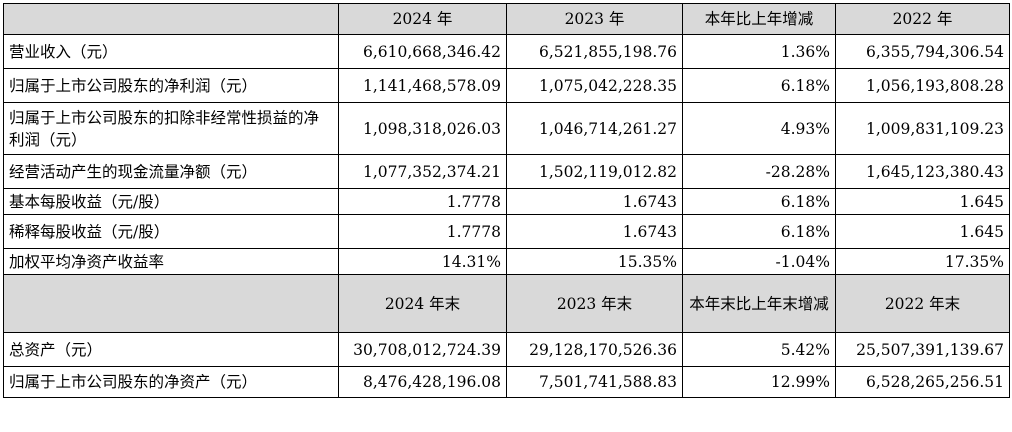 The width and height of the screenshot is (1012, 432). Describe the element at coordinates (922, 382) in the screenshot. I see `value-cell: 6,528,265,256.51` at that location.